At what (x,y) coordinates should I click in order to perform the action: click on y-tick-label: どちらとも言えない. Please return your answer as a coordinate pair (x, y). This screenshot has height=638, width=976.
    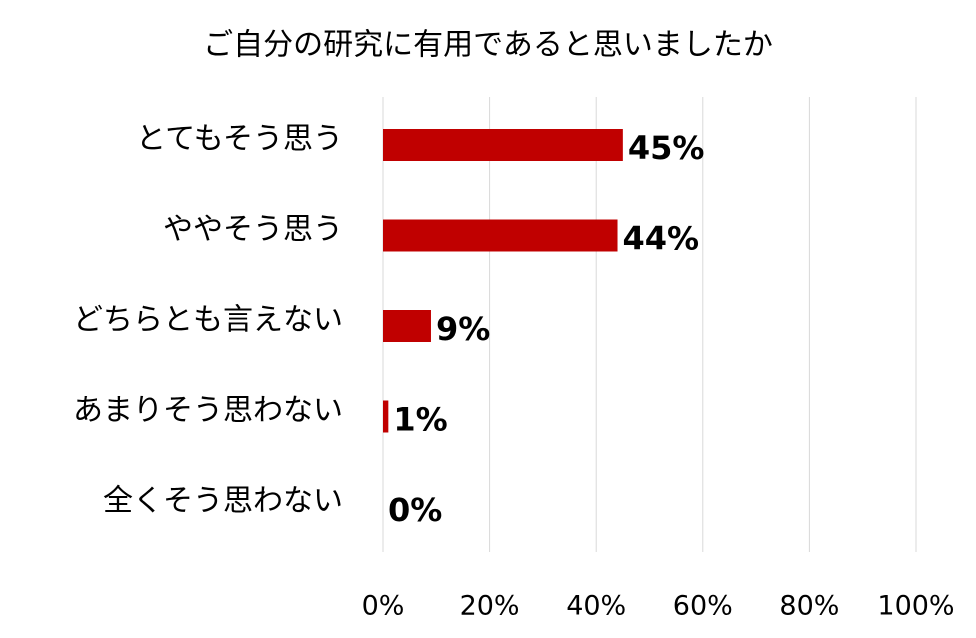
    Looking at the image, I should click on (208, 320).